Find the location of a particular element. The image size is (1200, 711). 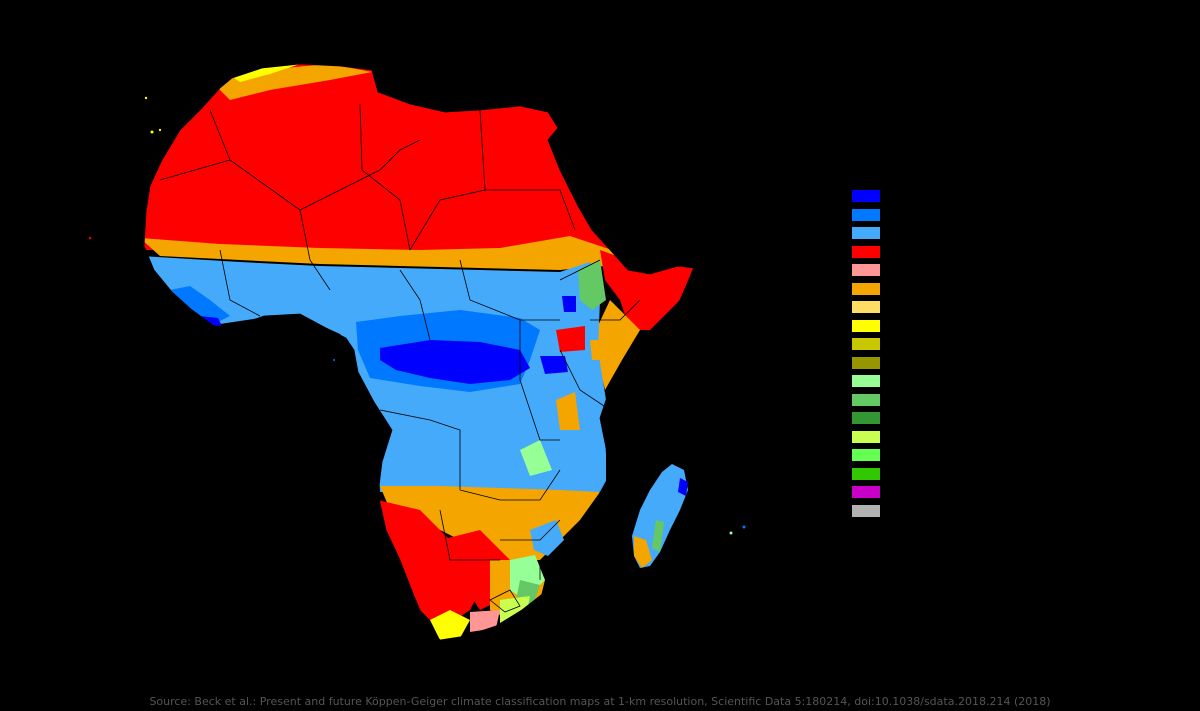

zone-bsh-eastafrica is located at coordinates (618, 345).